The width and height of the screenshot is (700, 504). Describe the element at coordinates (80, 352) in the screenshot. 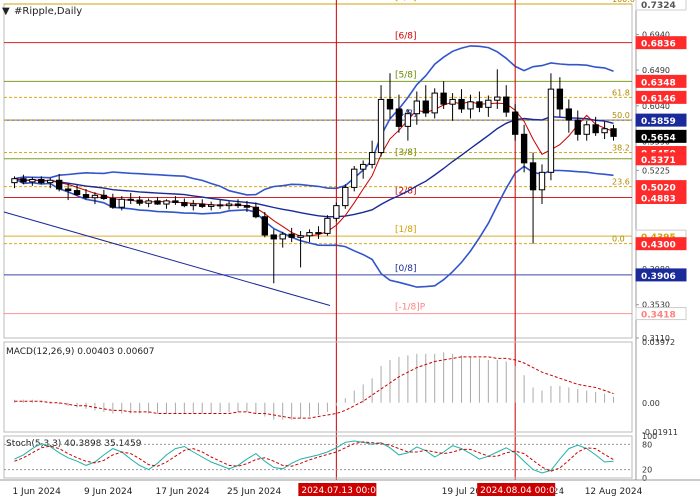

I see `macd-title: MACD(12,26,9) 0.00403 0.00607` at that location.